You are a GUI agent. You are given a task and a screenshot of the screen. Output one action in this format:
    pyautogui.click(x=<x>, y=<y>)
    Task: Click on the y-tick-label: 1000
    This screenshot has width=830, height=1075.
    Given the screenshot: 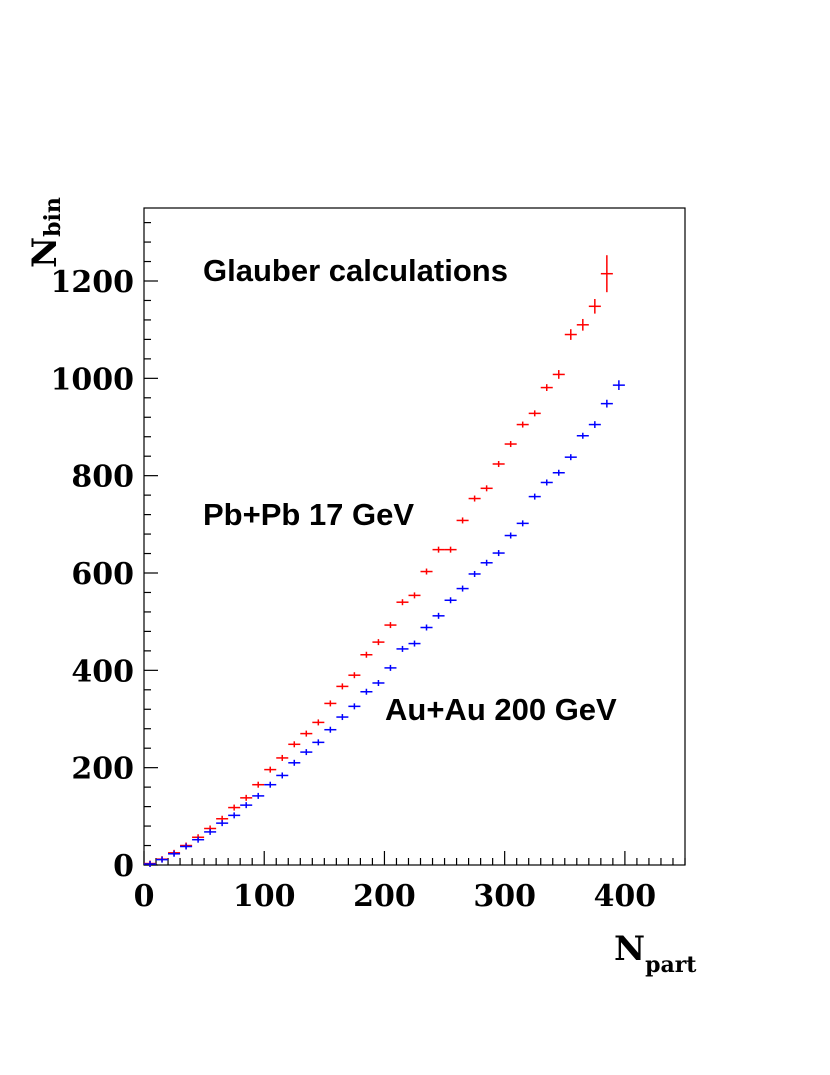 What is the action you would take?
    pyautogui.click(x=93, y=379)
    